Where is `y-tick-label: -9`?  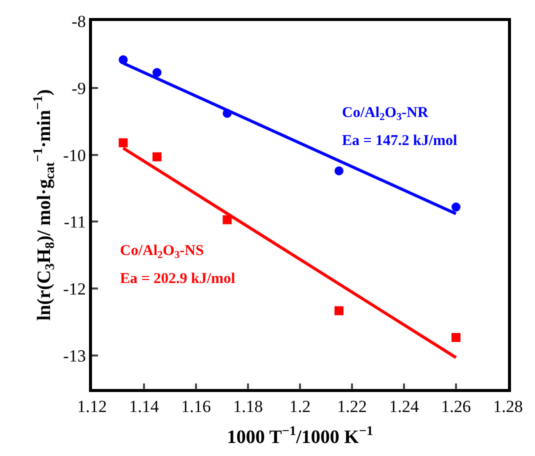 y-tick-label: -9 is located at coordinates (79, 88).